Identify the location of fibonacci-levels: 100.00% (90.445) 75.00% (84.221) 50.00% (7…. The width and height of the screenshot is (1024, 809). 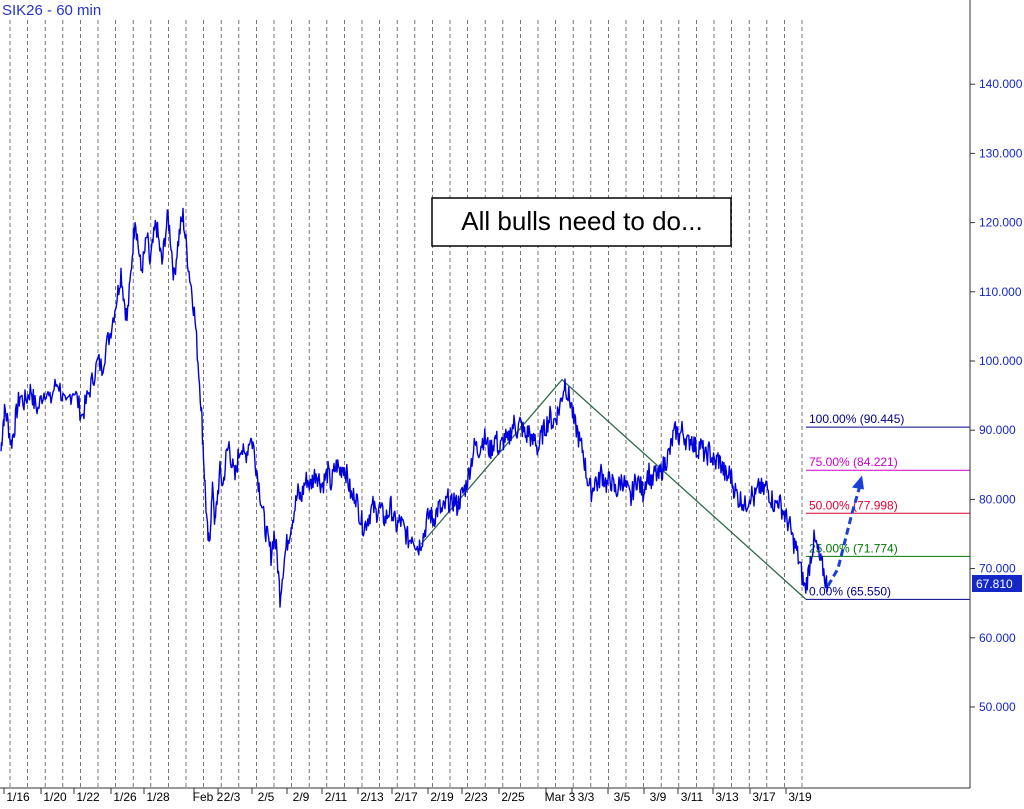
(888, 506).